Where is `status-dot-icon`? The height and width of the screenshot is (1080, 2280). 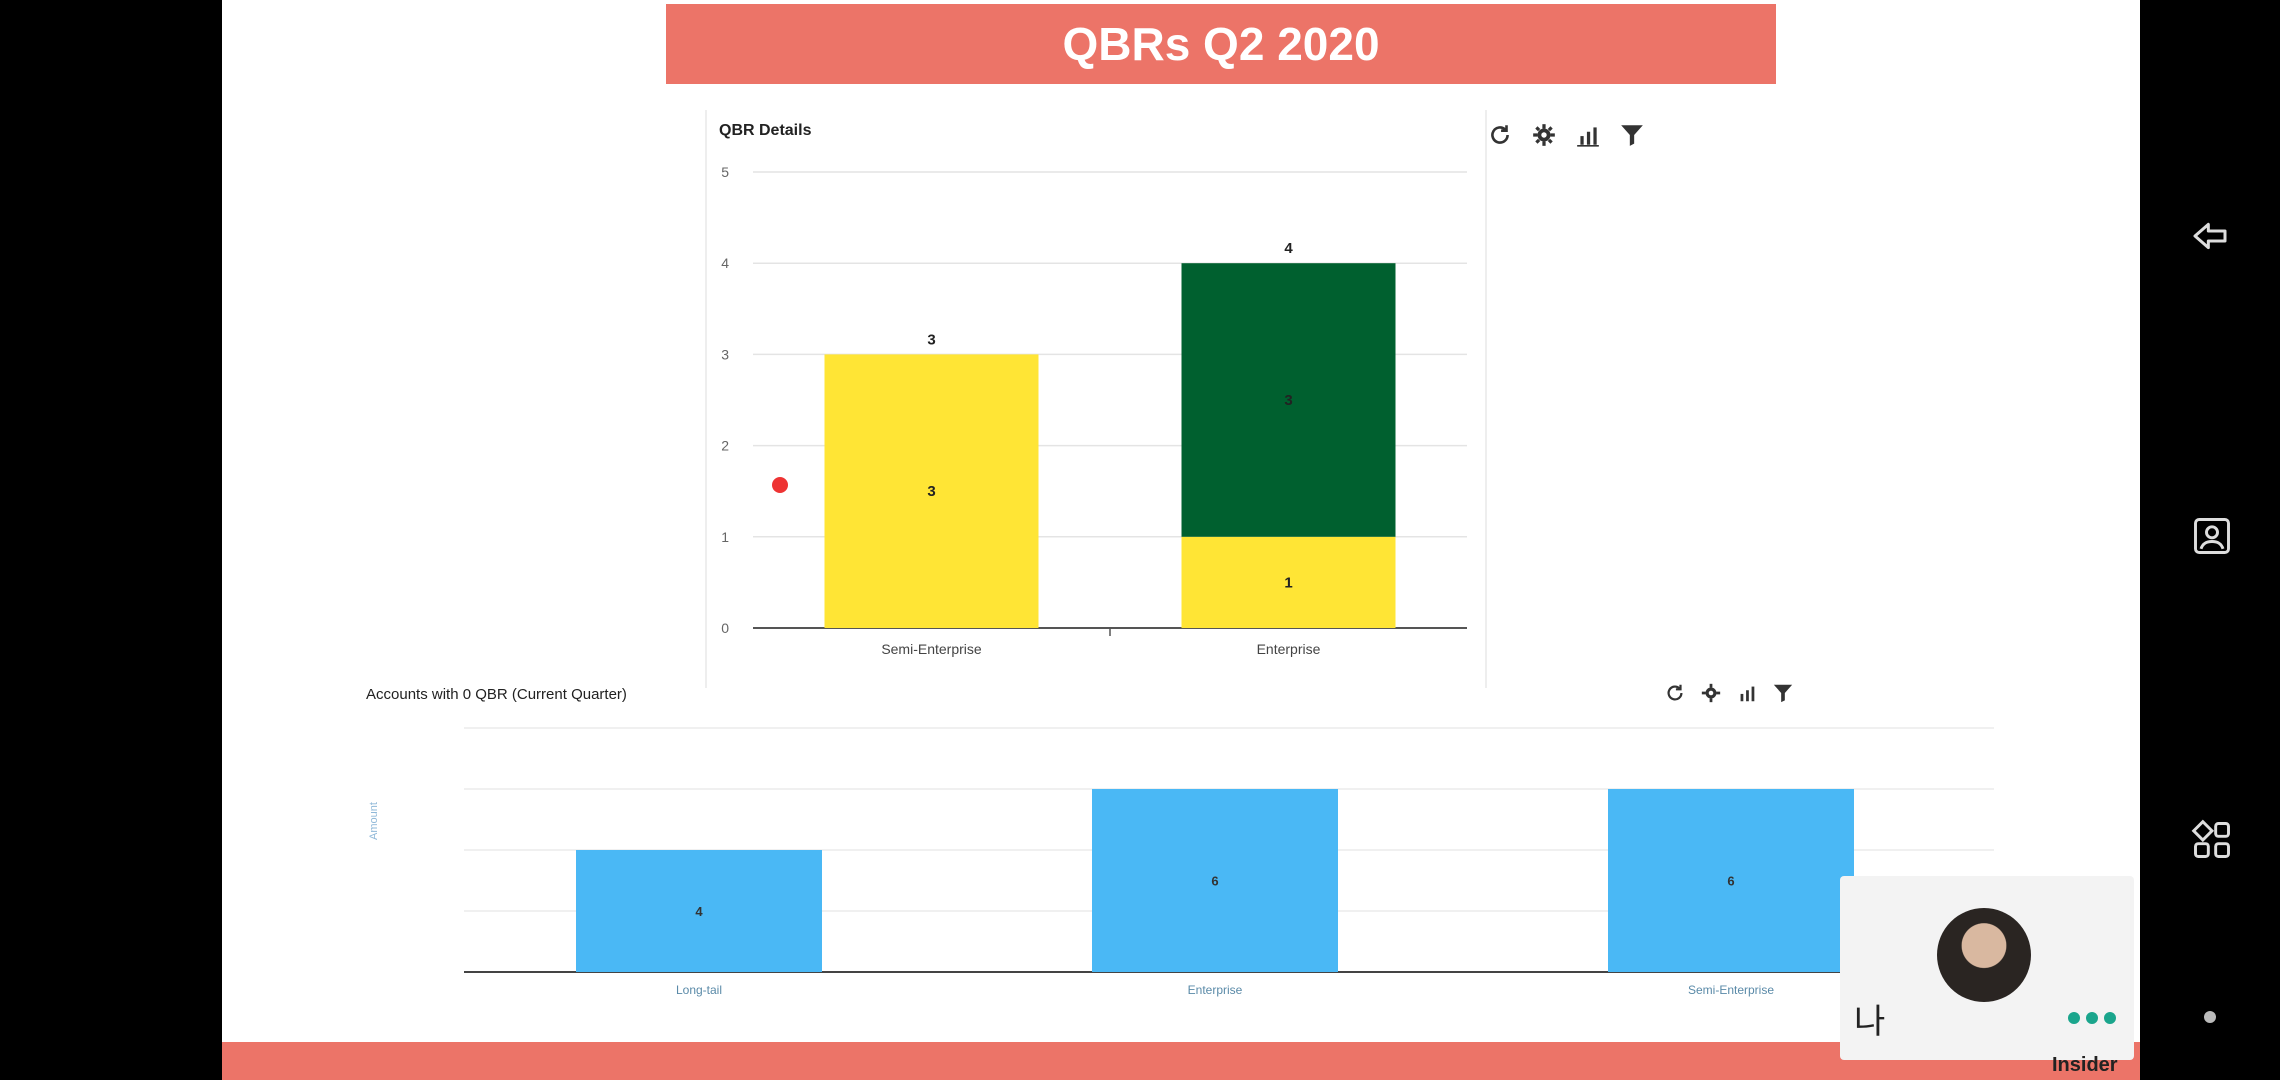 status-dot-icon is located at coordinates (2210, 1019).